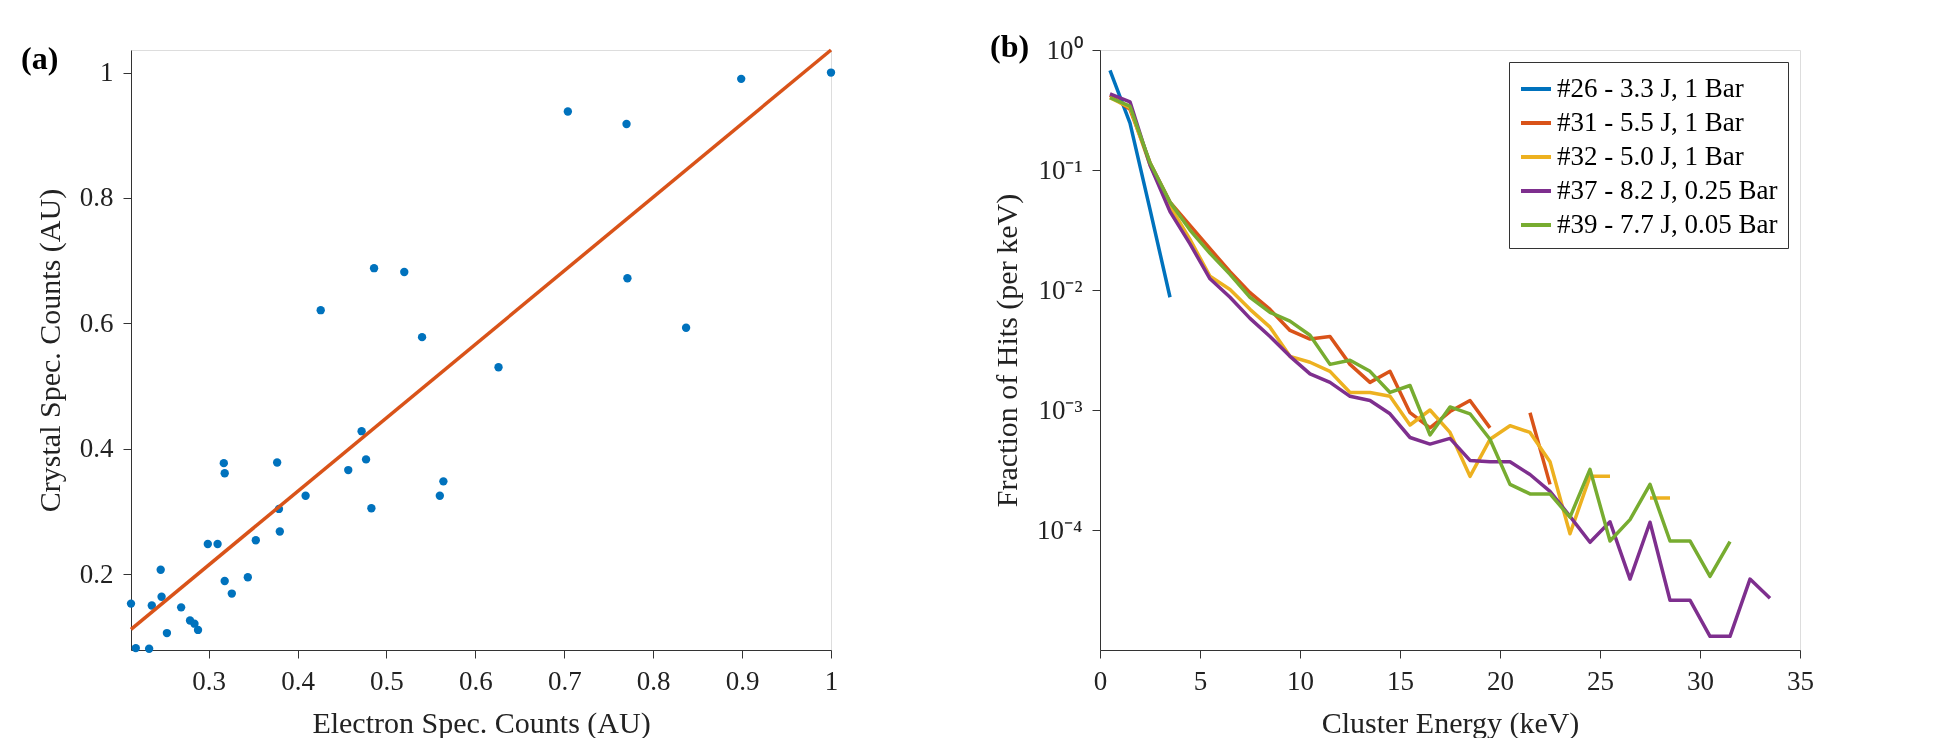 Image resolution: width=1950 pixels, height=738 pixels. I want to click on x-tick-label: 0.7, so click(564, 680).